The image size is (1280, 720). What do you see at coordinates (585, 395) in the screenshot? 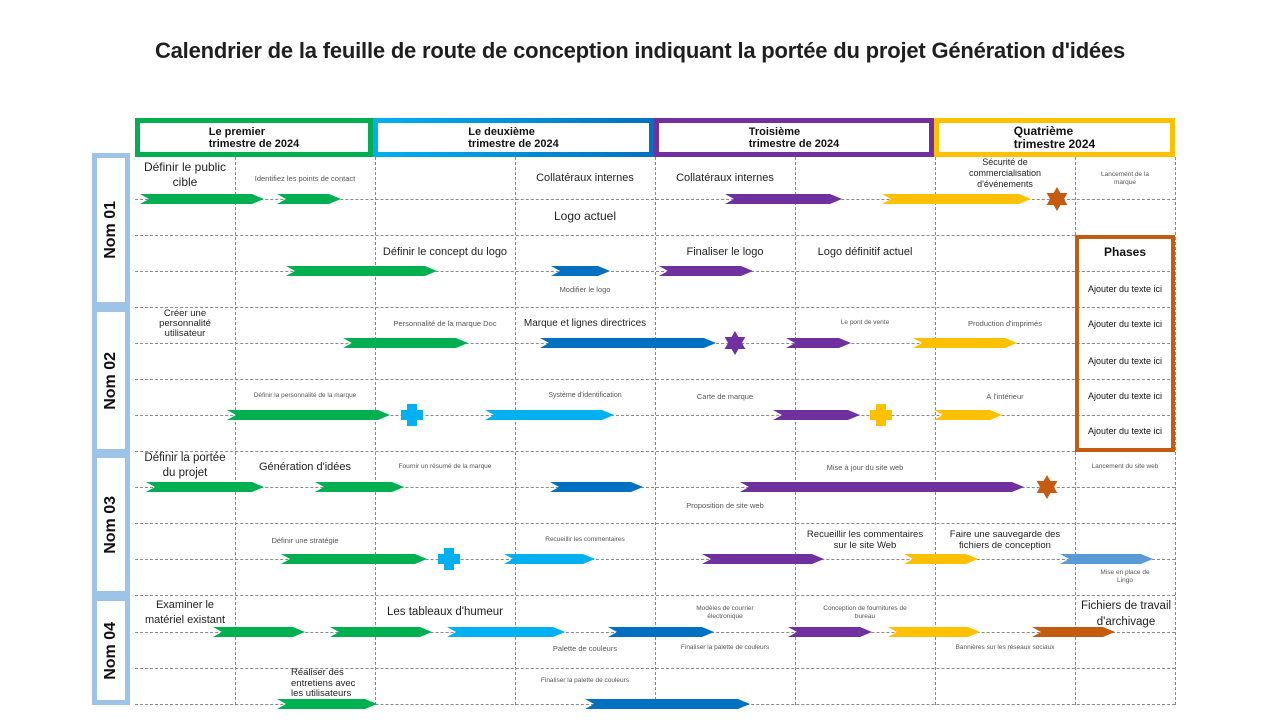
I see `task-label: Système d'identification` at bounding box center [585, 395].